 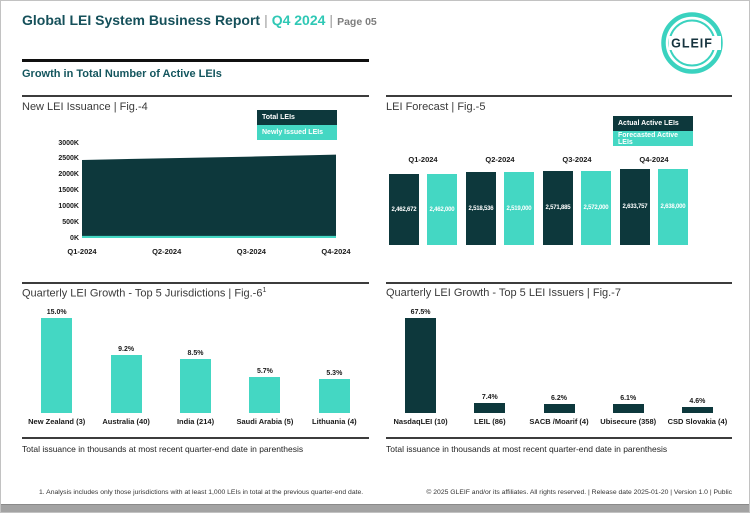 What do you see at coordinates (297, 117) in the screenshot?
I see `legend-item-total-leis: Total LEIs` at bounding box center [297, 117].